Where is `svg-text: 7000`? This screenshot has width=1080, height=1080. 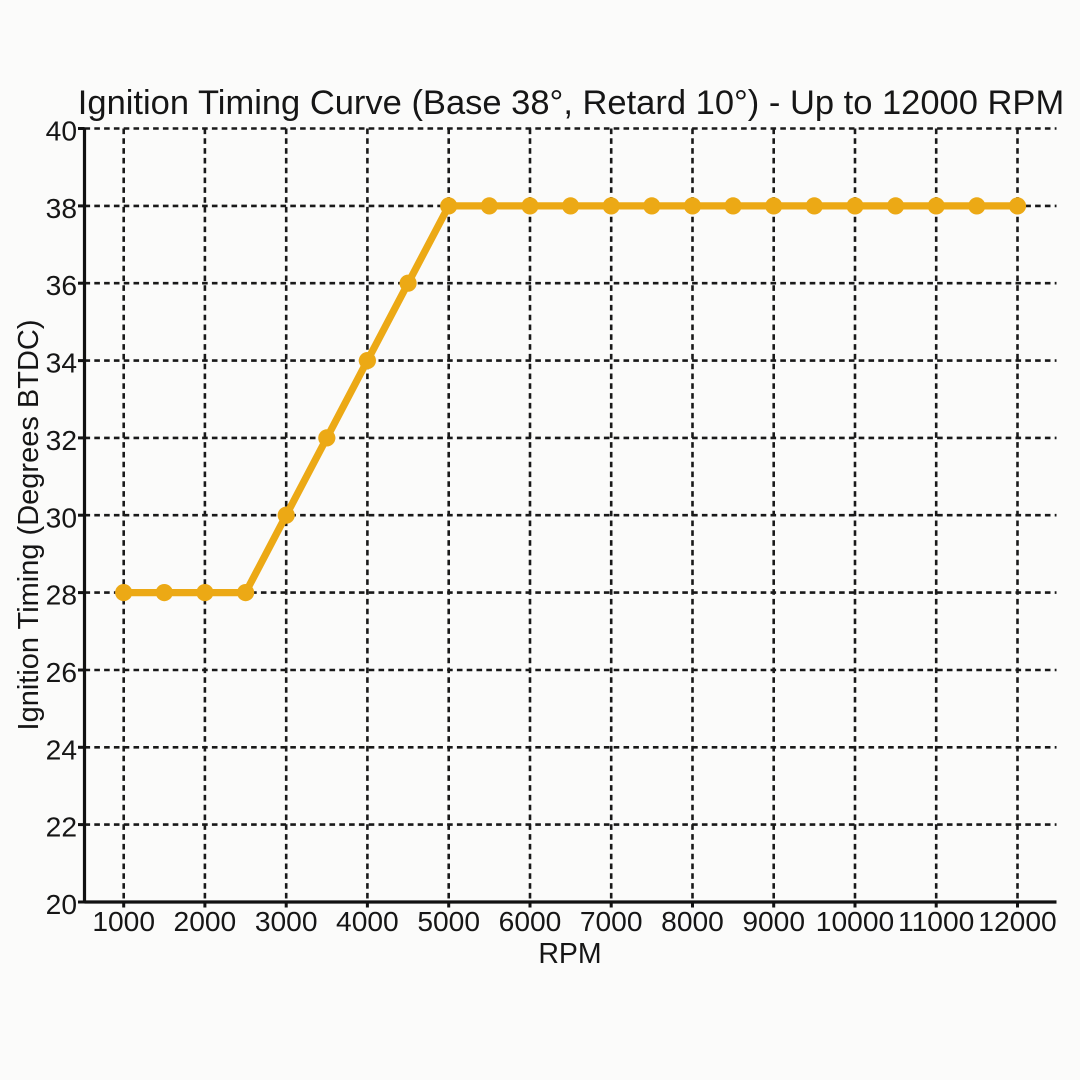 svg-text: 7000 is located at coordinates (611, 921).